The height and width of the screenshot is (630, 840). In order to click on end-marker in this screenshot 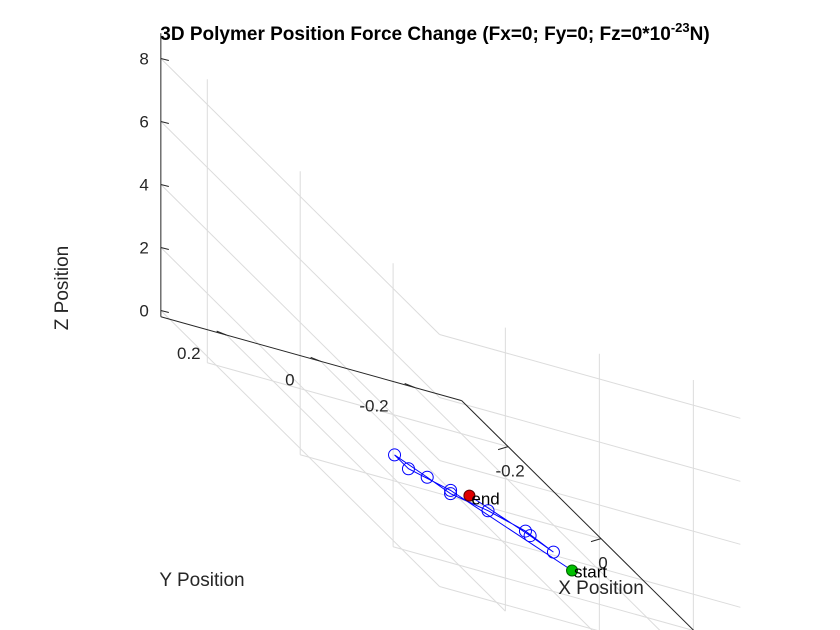, I will do `click(469, 495)`.